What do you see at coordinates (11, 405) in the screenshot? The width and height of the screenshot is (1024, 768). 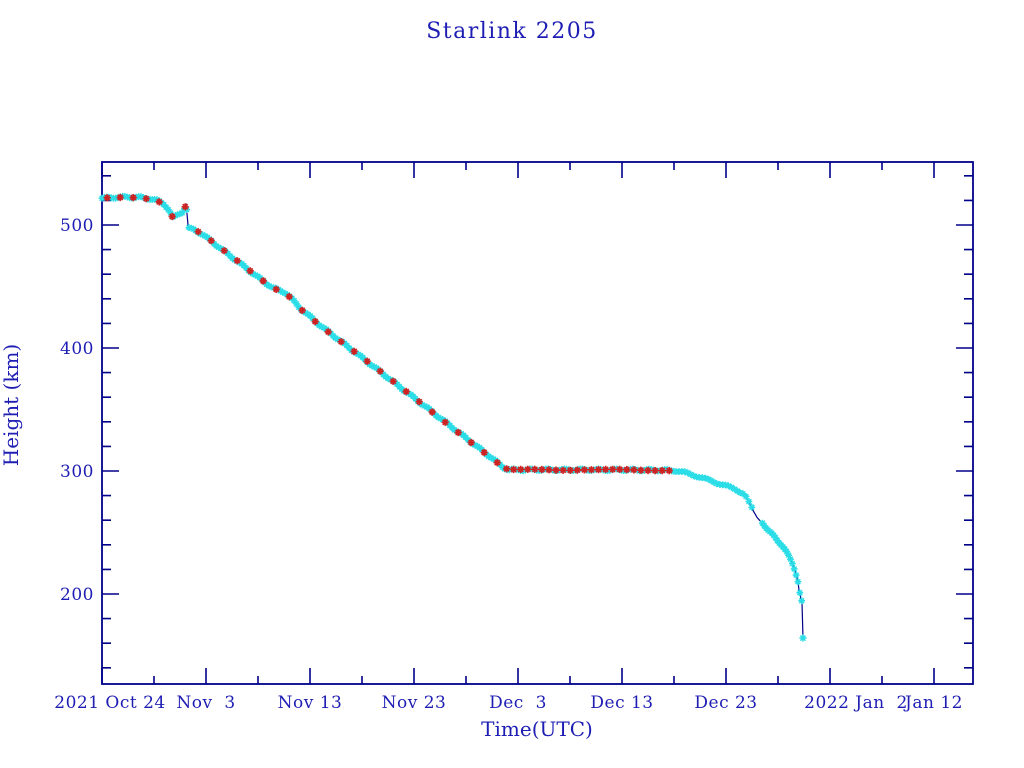 I see `y-axis-title: Height (km)` at bounding box center [11, 405].